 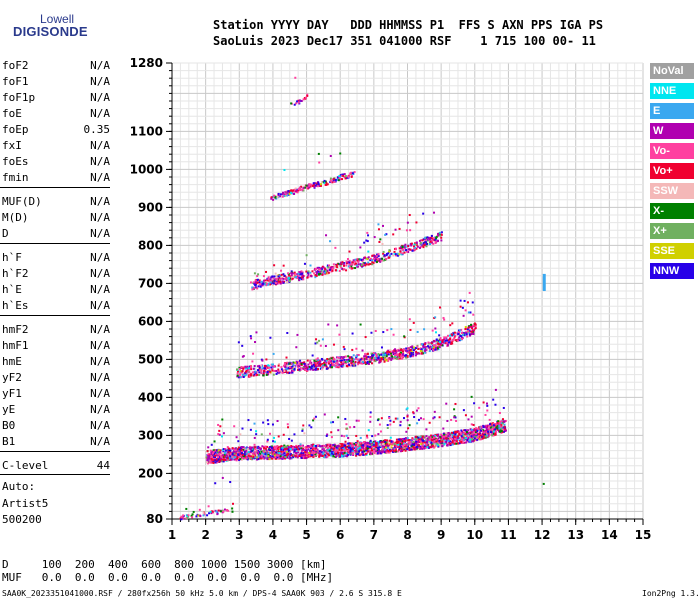 What do you see at coordinates (609, 535) in the screenshot?
I see `x-tick-label: 14` at bounding box center [609, 535].